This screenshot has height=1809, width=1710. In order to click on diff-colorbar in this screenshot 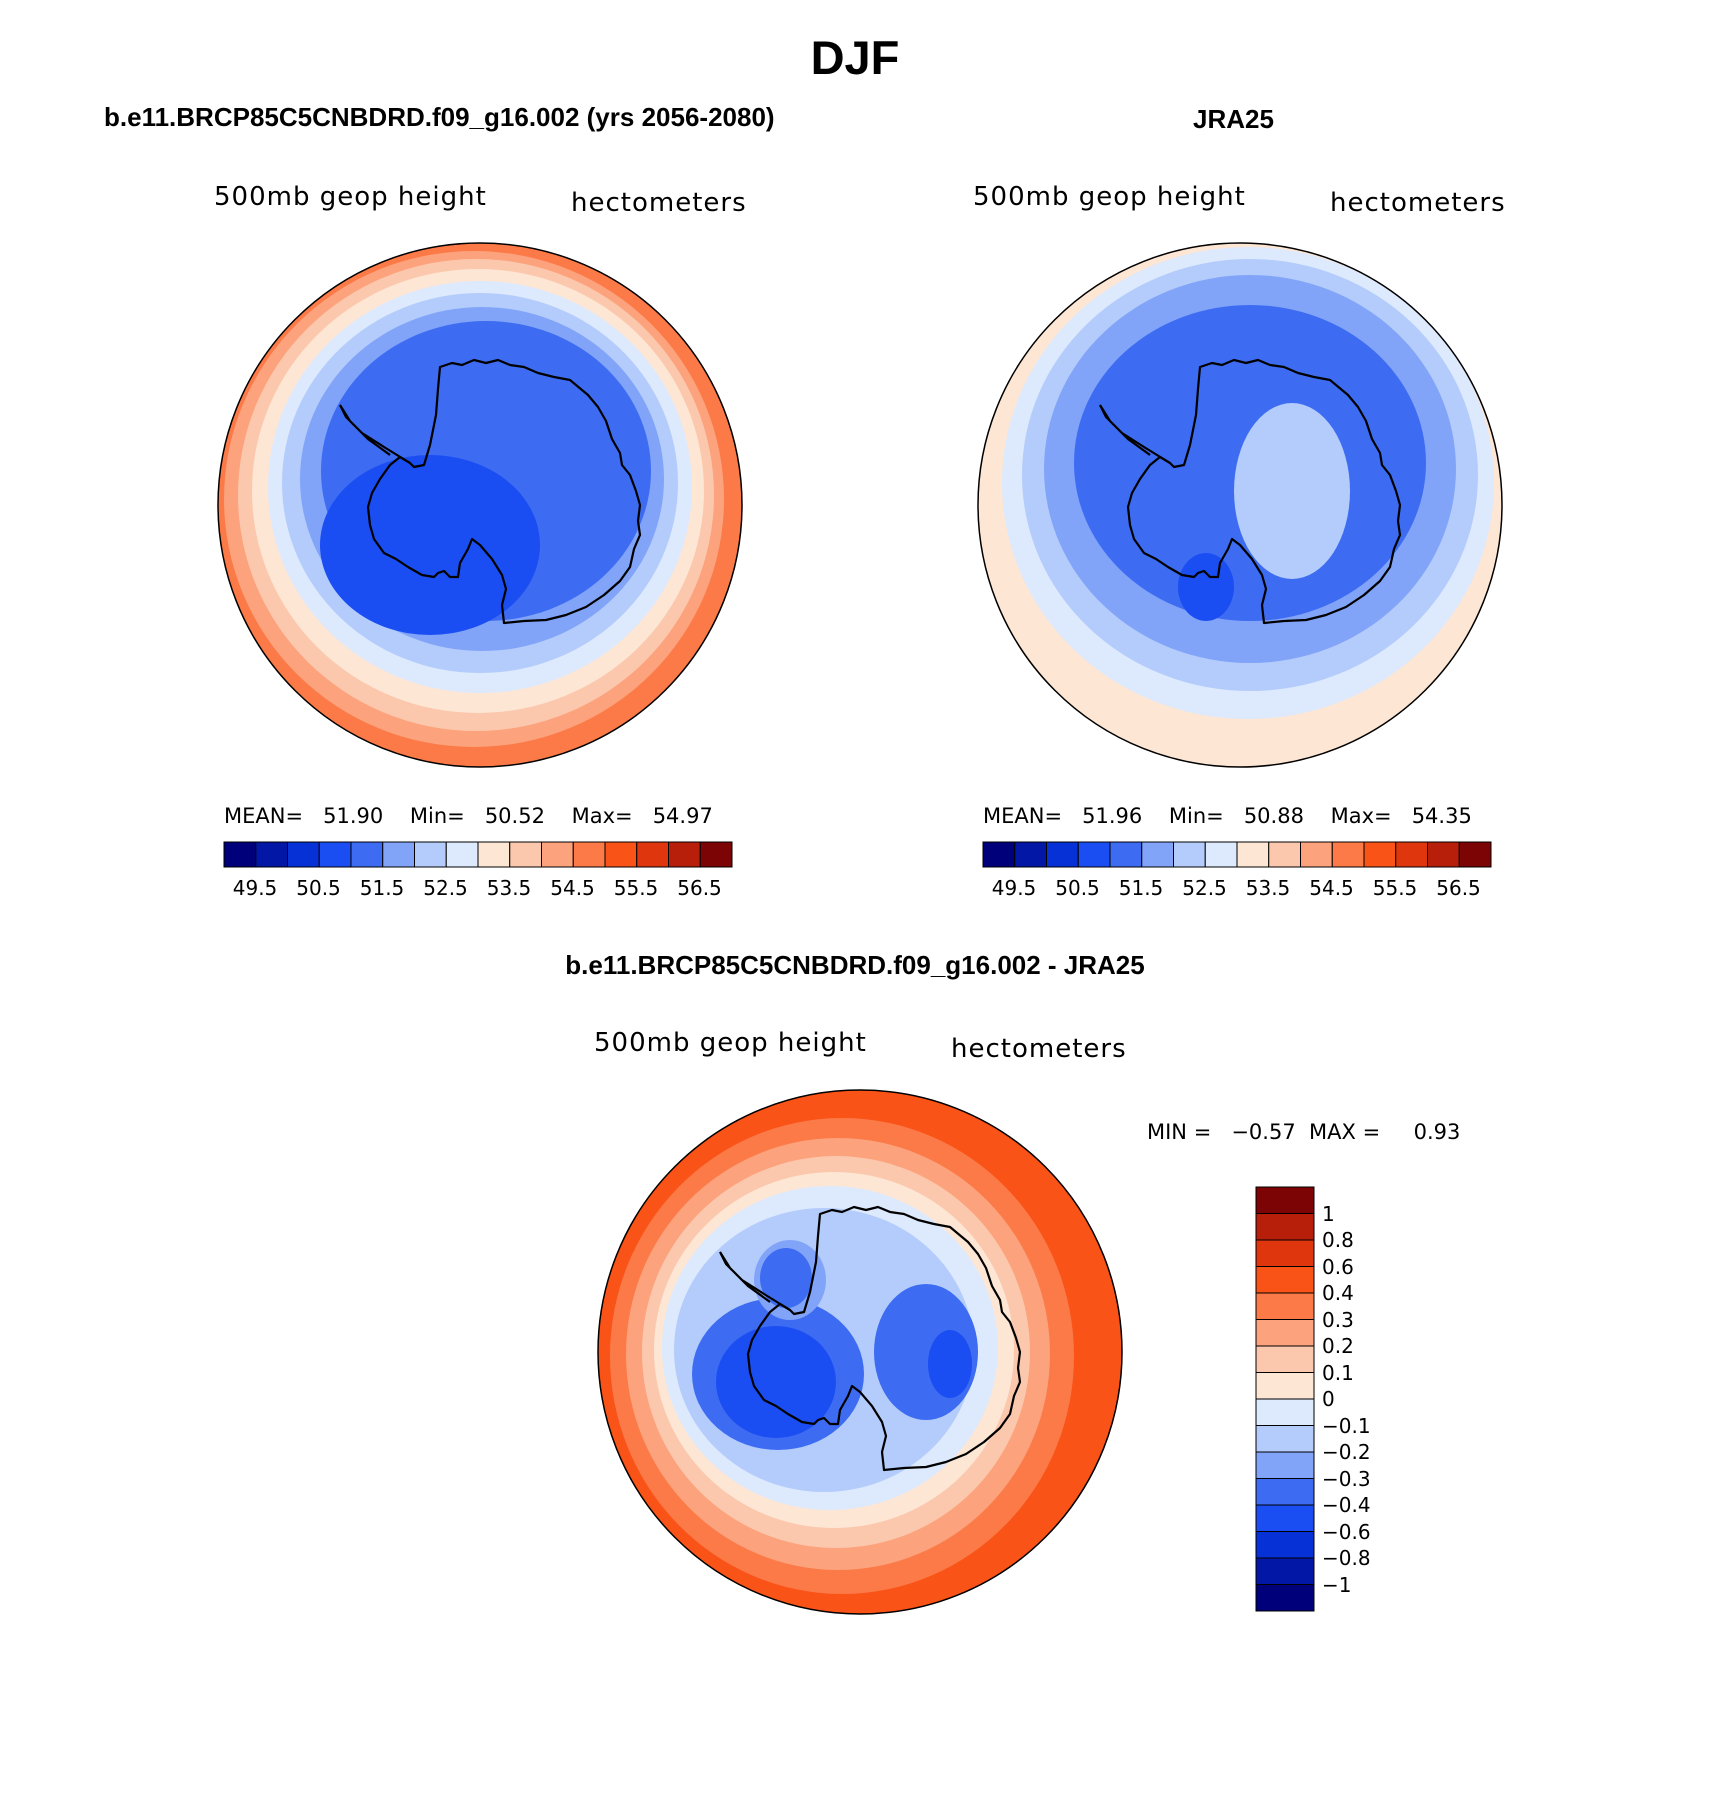, I will do `click(1285, 1399)`.